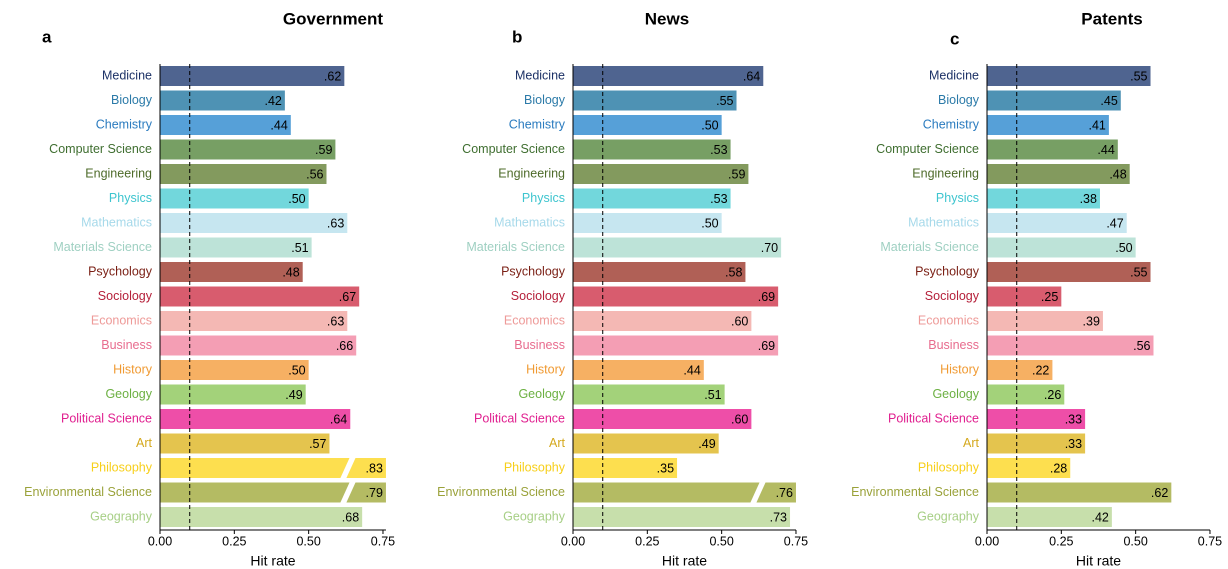  What do you see at coordinates (915, 492) in the screenshot?
I see `category-label: Environmental Science` at bounding box center [915, 492].